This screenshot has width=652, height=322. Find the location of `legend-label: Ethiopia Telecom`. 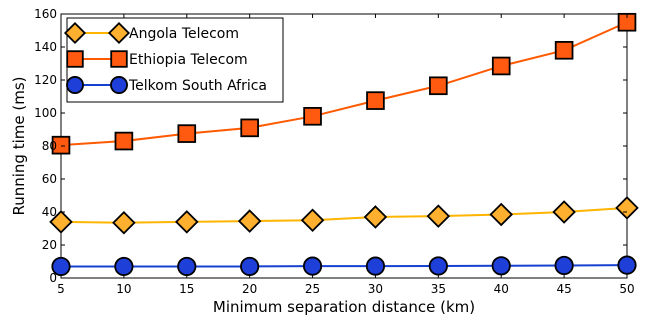

legend-label: Ethiopia Telecom is located at coordinates (188, 60).